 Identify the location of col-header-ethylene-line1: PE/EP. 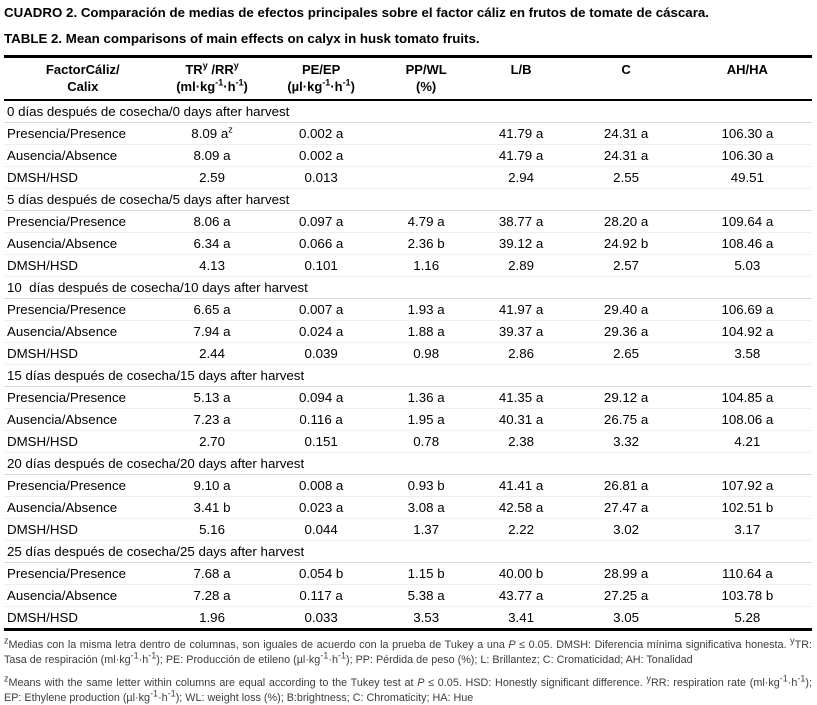
(321, 69).